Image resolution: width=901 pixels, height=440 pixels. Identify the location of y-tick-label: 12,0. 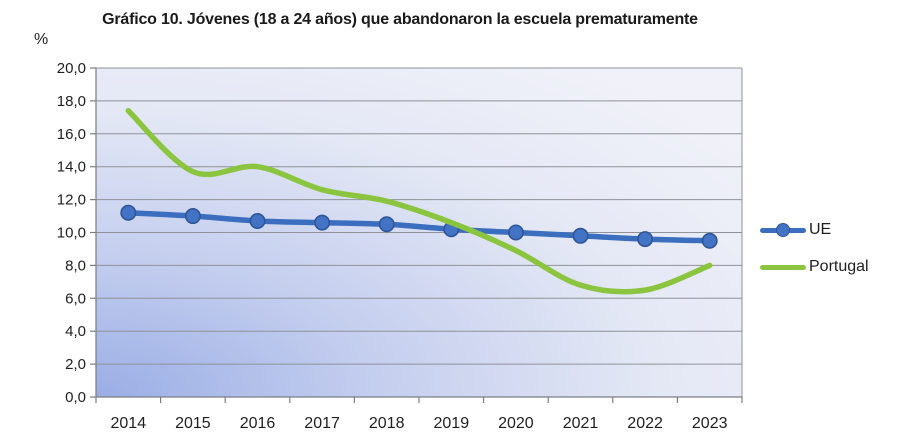
(71, 200).